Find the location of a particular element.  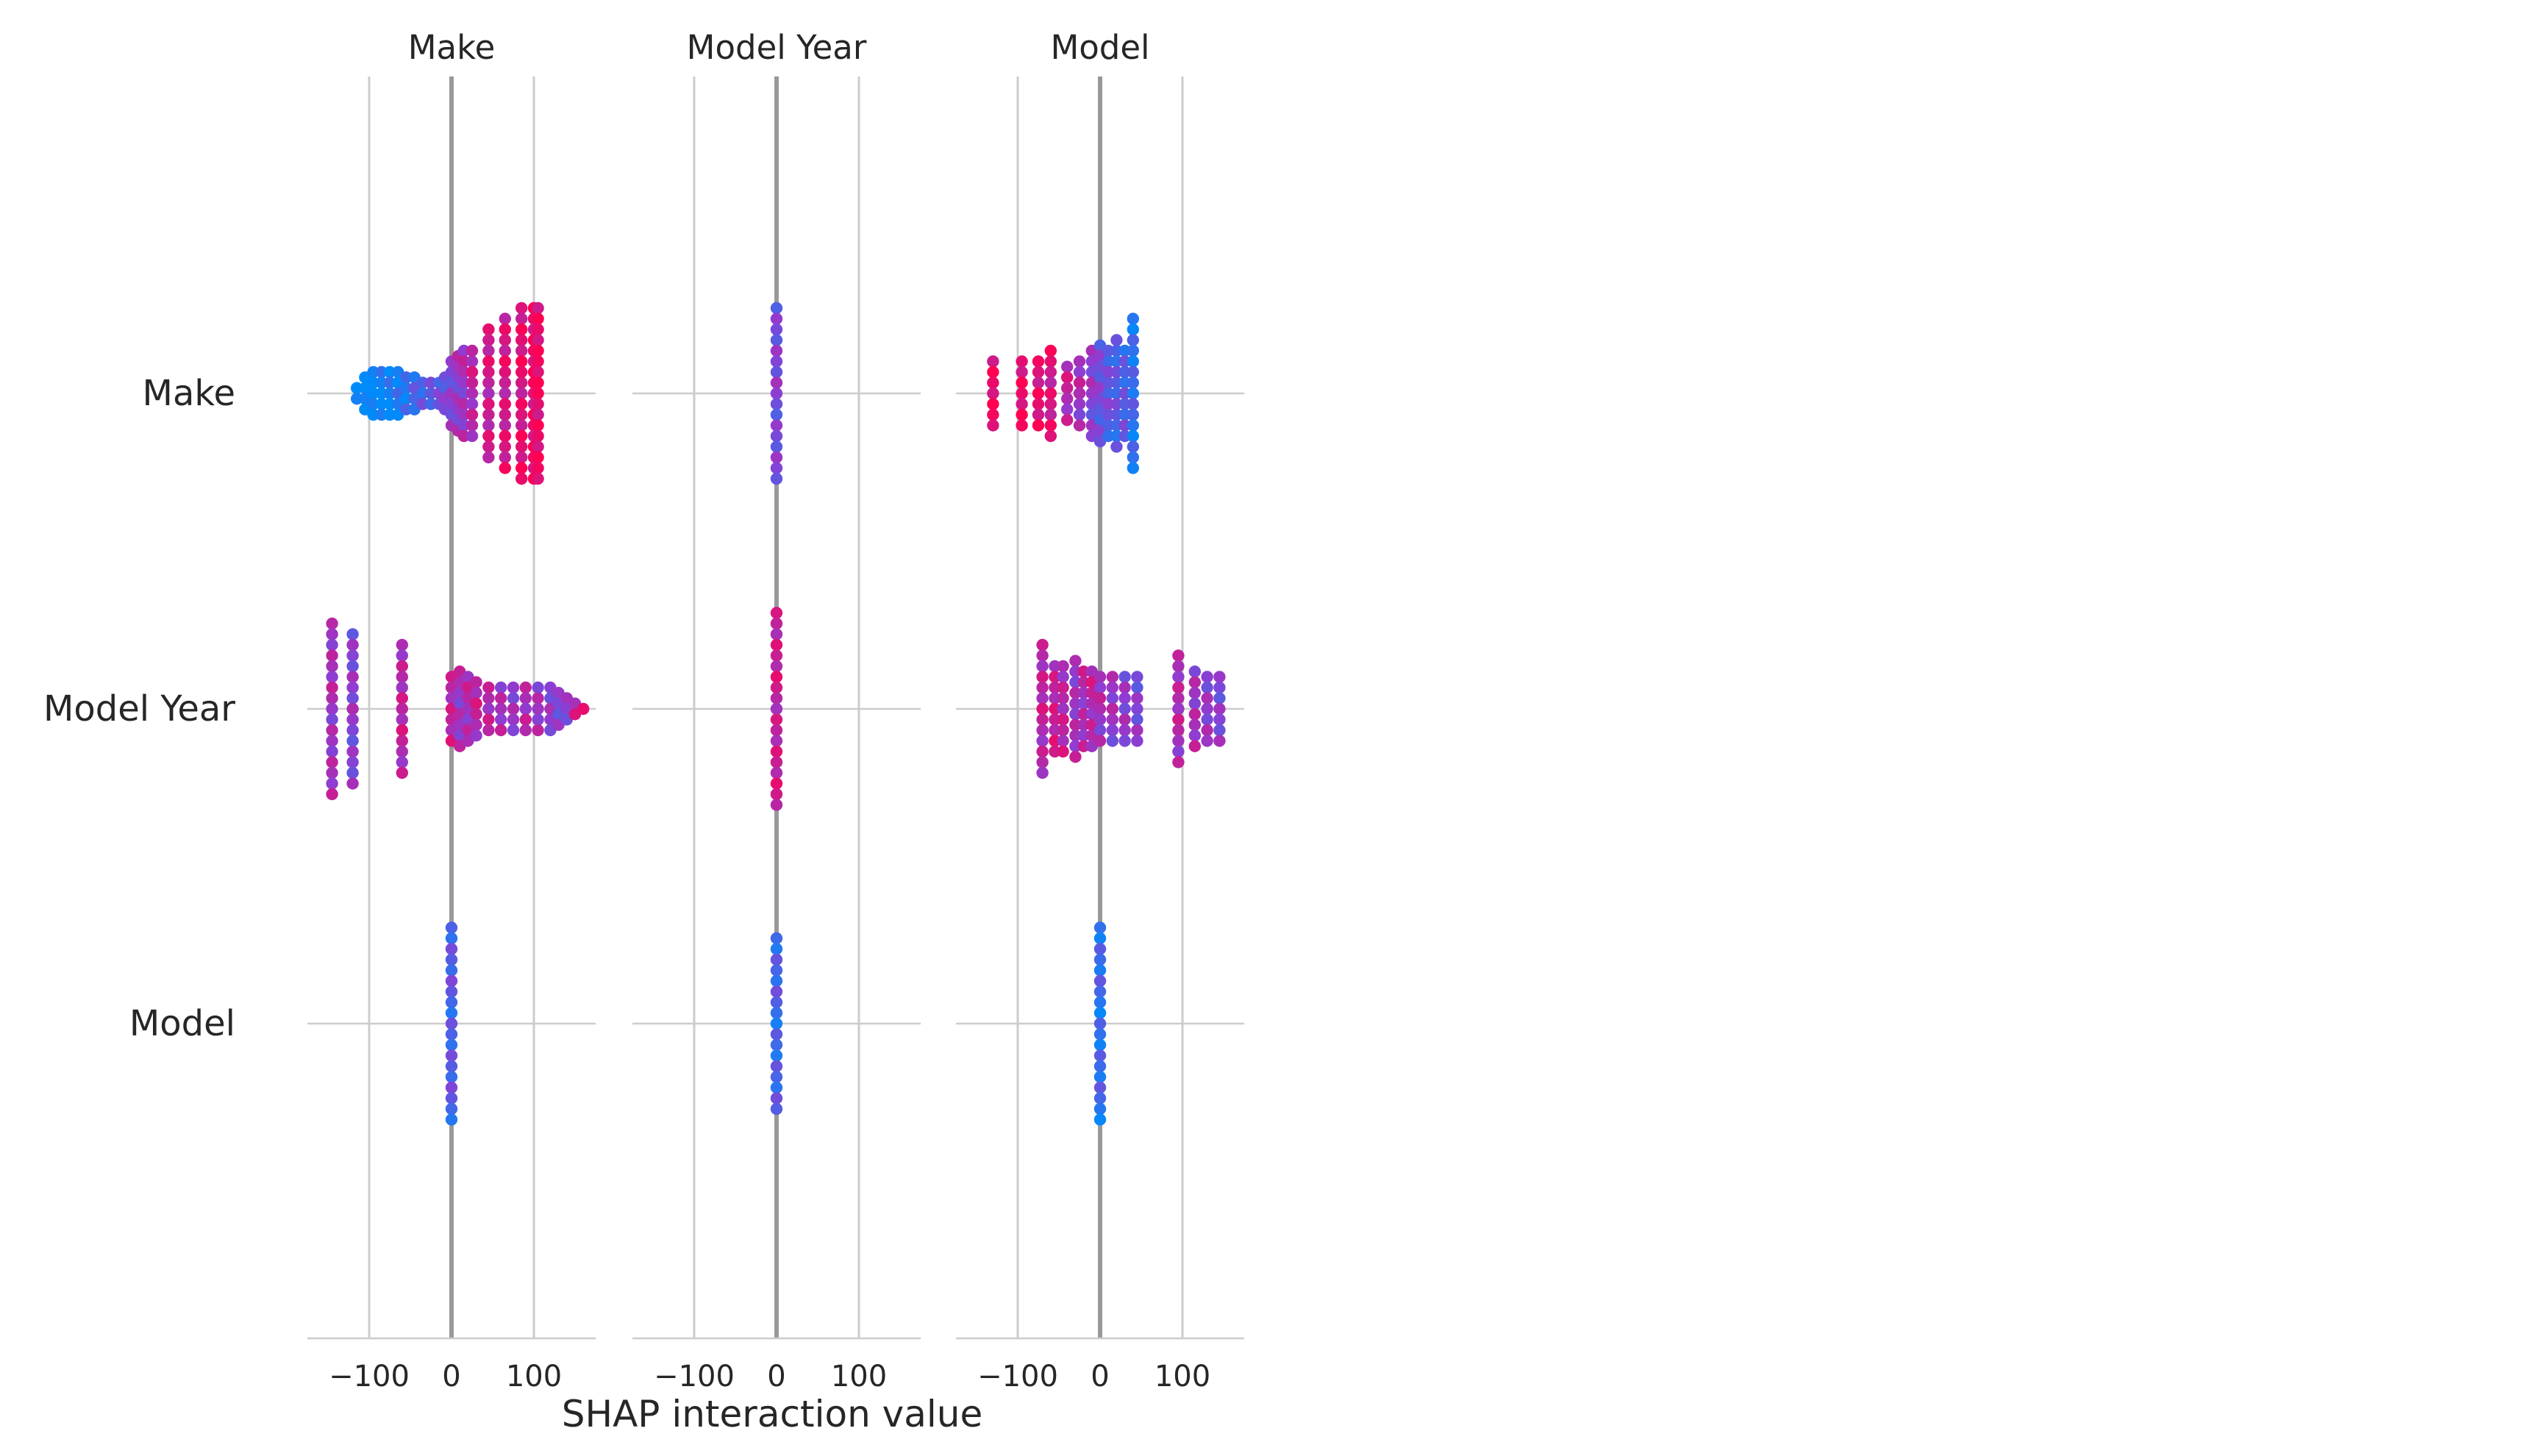

panel: Model −100 0 100 is located at coordinates (1100, 710).